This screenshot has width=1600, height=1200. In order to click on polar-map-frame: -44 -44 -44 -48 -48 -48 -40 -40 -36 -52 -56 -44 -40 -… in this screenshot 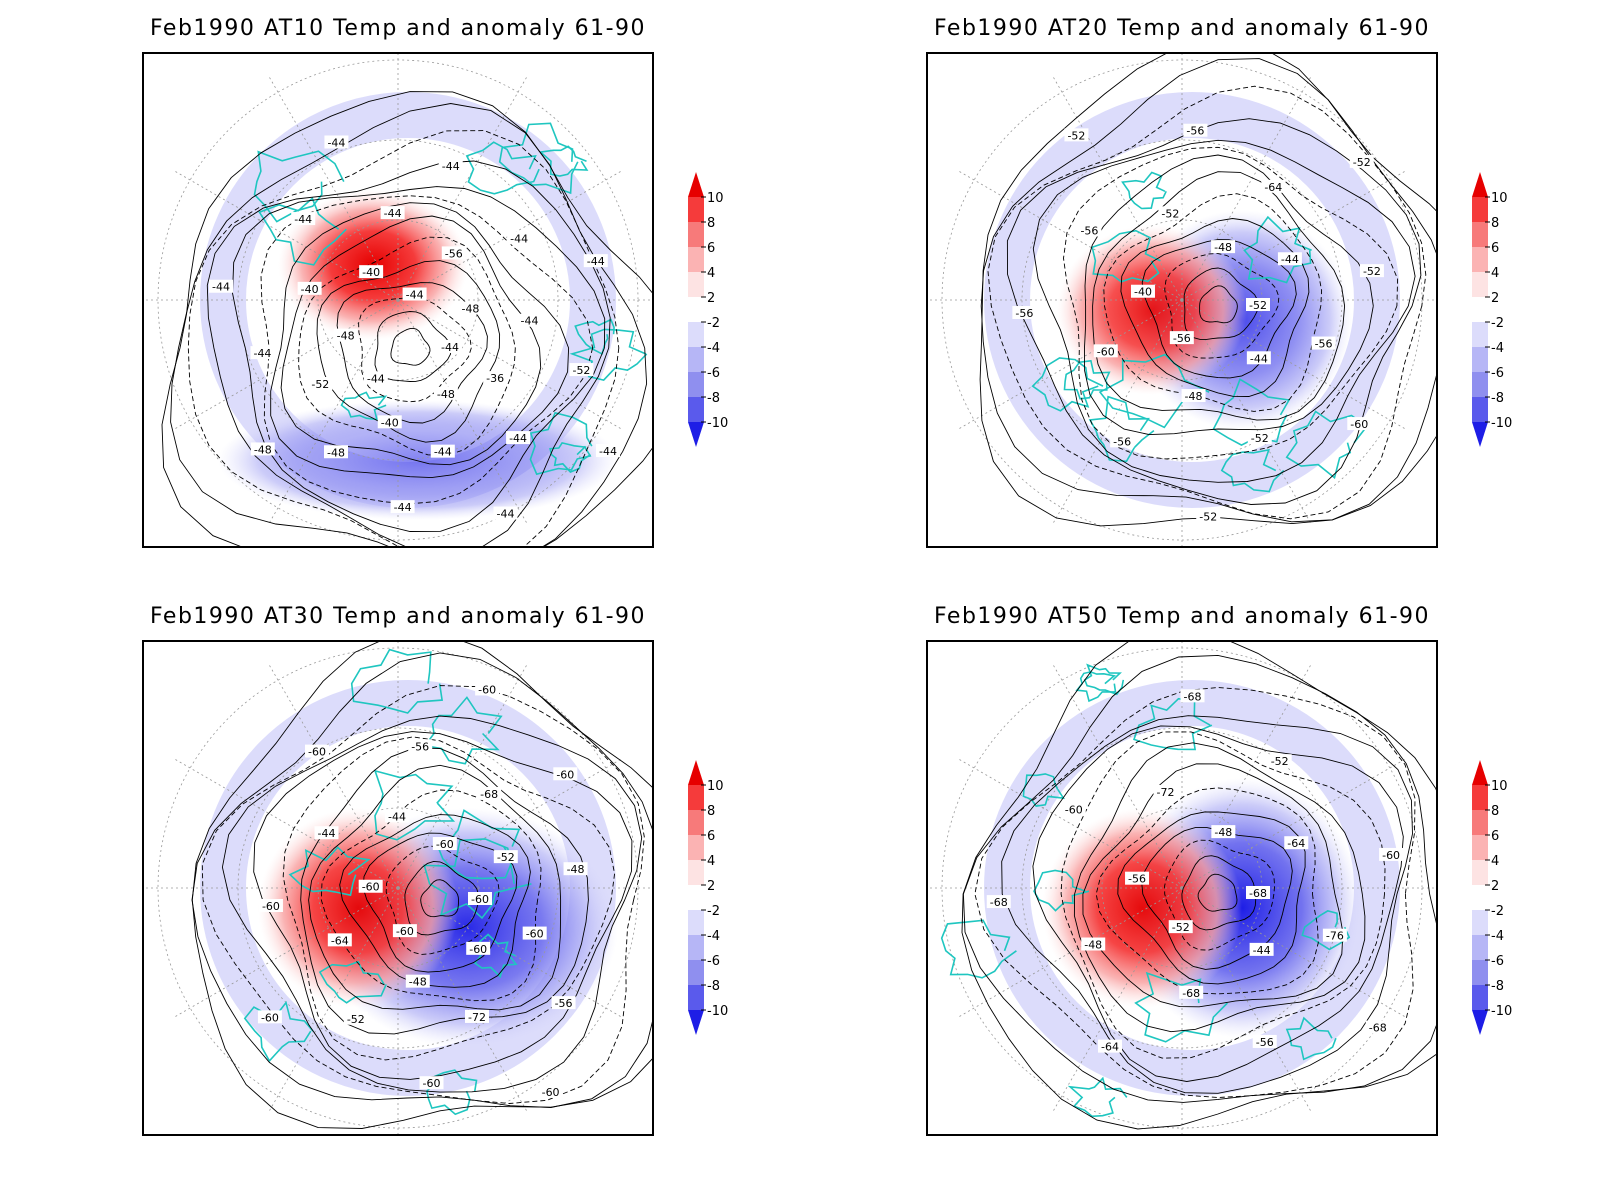, I will do `click(398, 300)`.